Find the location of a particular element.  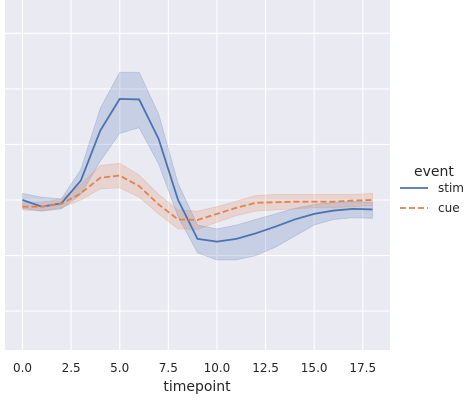

x-tick-label: 0.0 is located at coordinates (22, 368).